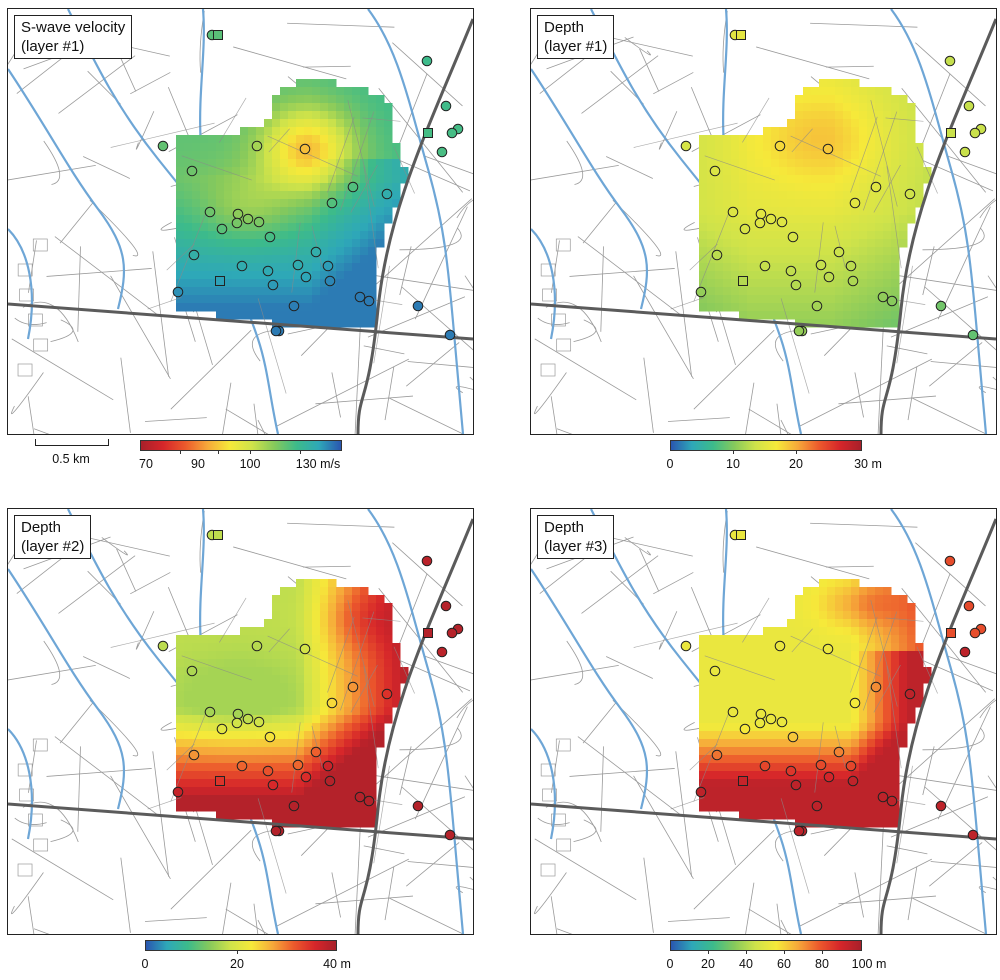 This screenshot has height=980, width=1000. Describe the element at coordinates (575, 37) in the screenshot. I see `panel-title: Depth (layer #1)` at that location.